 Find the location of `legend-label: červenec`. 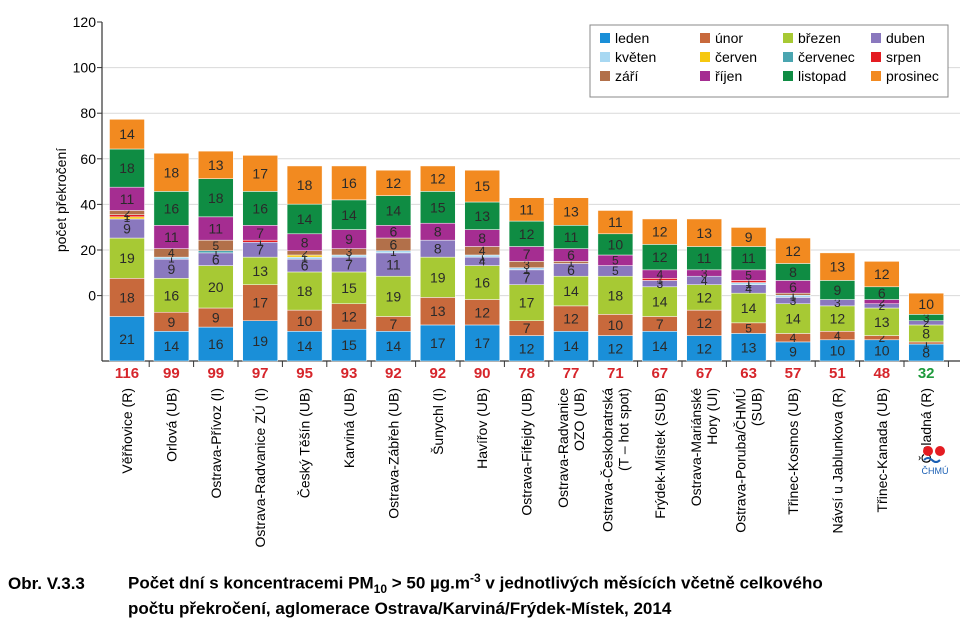

legend-label: červenec is located at coordinates (826, 57).